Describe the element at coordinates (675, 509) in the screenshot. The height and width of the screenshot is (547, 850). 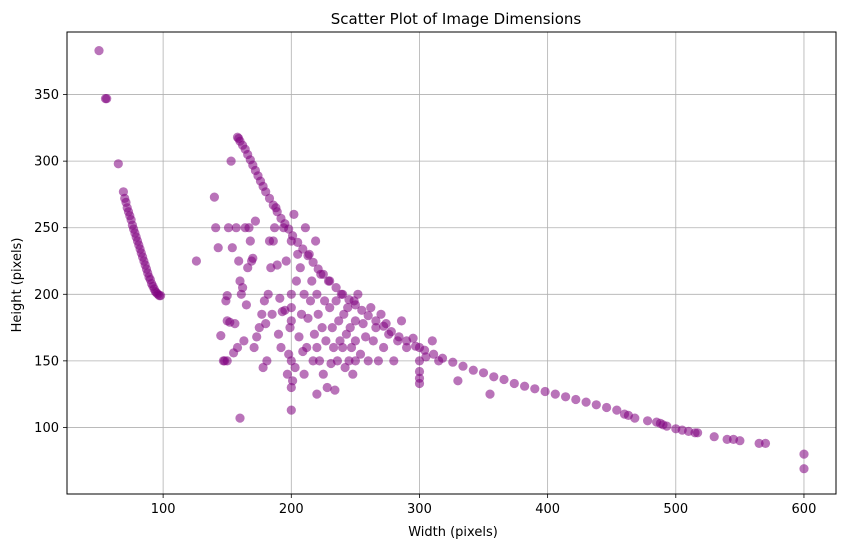
I see `x-tick-label: 500` at that location.